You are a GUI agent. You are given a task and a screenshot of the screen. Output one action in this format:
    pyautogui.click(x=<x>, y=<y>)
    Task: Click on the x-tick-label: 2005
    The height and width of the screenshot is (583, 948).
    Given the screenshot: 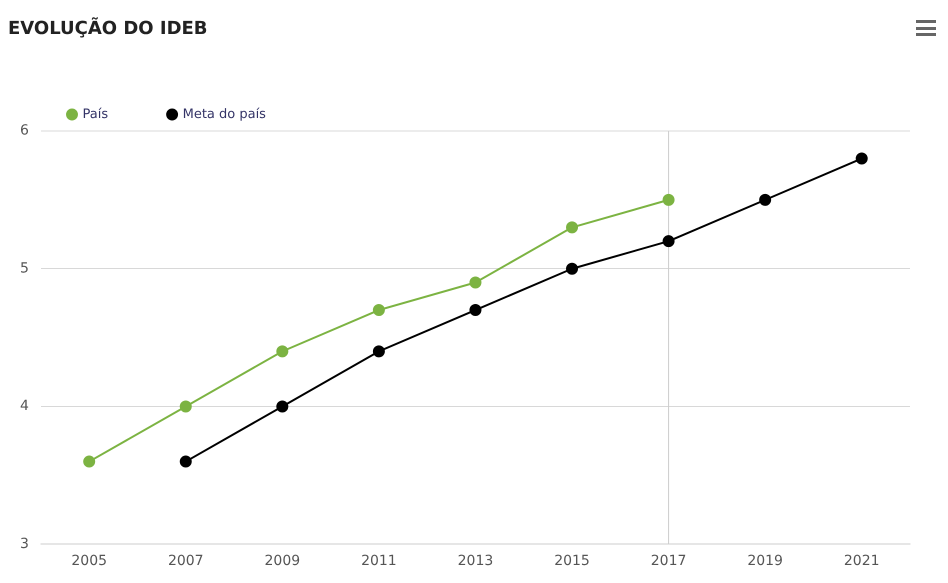 What is the action you would take?
    pyautogui.click(x=89, y=561)
    